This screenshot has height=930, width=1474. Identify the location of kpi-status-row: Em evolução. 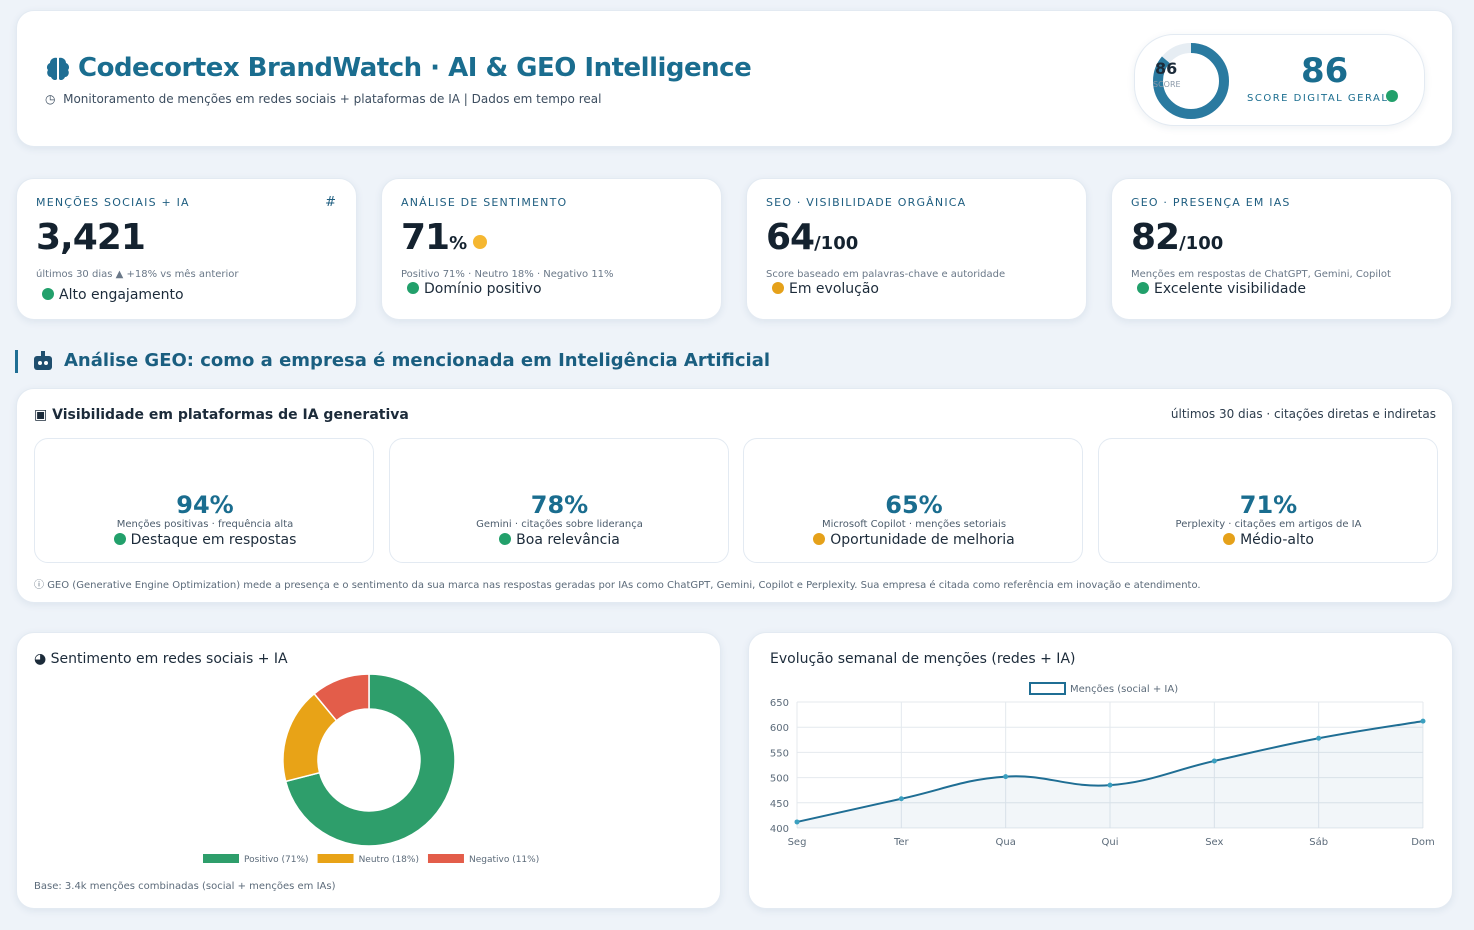
(825, 289).